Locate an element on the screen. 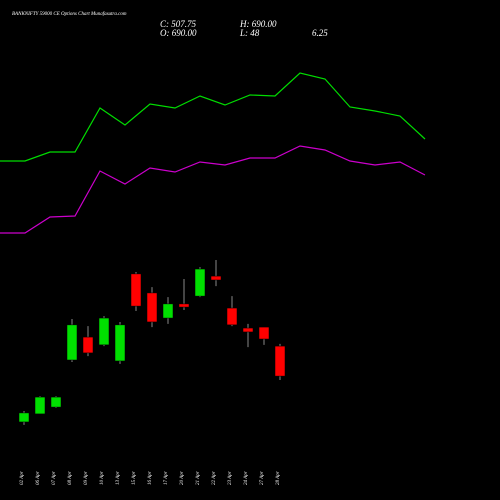 The height and width of the screenshot is (500, 500). high-label: H: 690.00 is located at coordinates (258, 24).